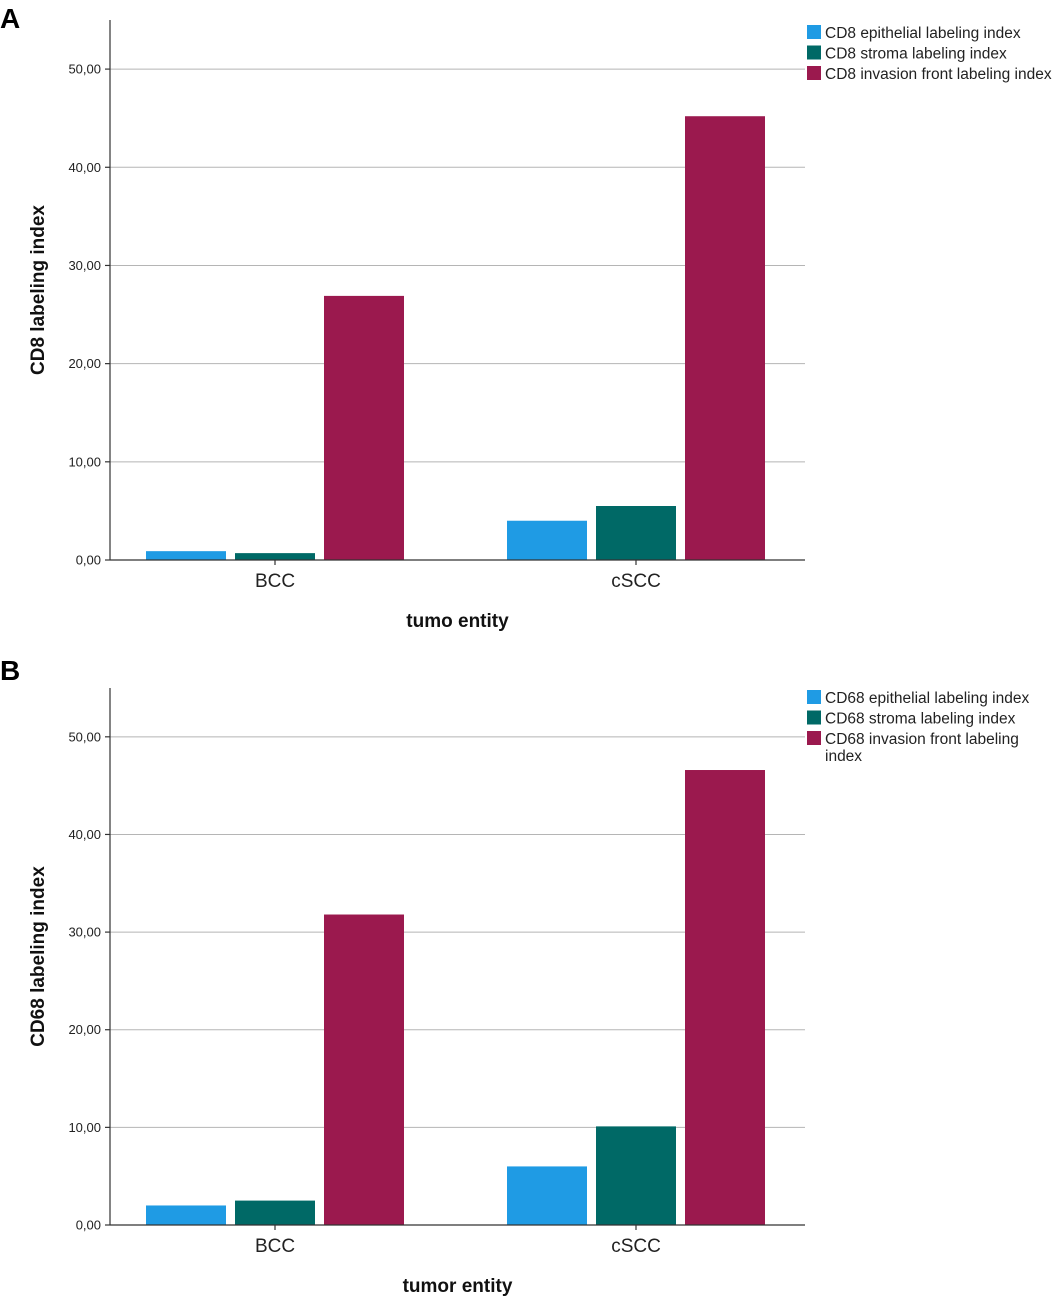 The image size is (1058, 1296). I want to click on x-axis-label: tumo entity, so click(457, 621).